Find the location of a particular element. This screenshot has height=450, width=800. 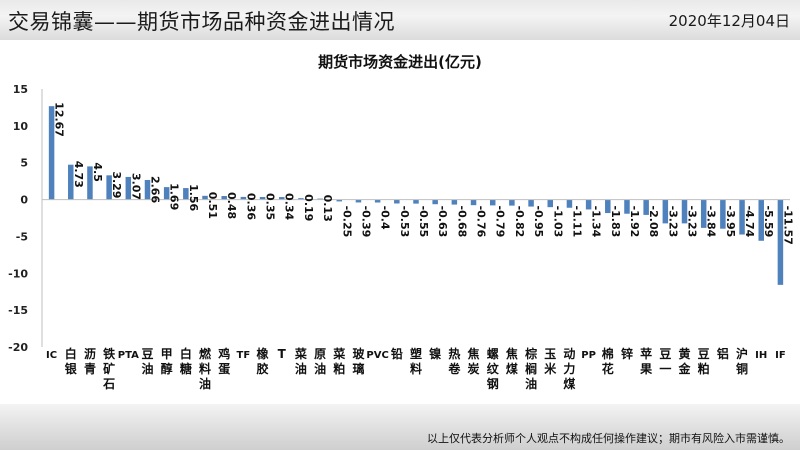

value-label: -0.79 is located at coordinates (500, 222).